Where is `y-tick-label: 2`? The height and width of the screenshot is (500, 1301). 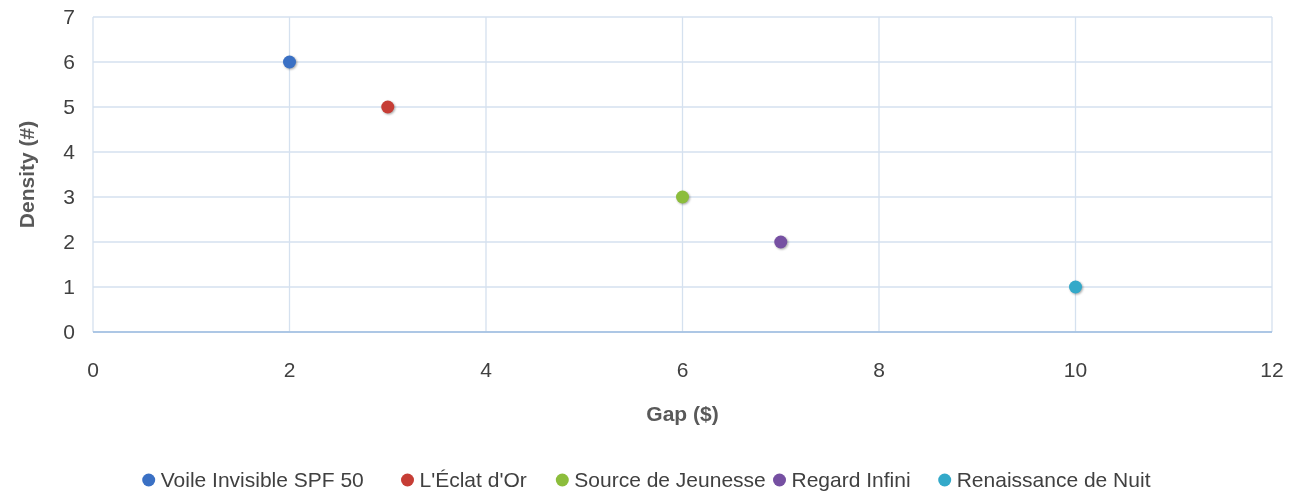 y-tick-label: 2 is located at coordinates (69, 242).